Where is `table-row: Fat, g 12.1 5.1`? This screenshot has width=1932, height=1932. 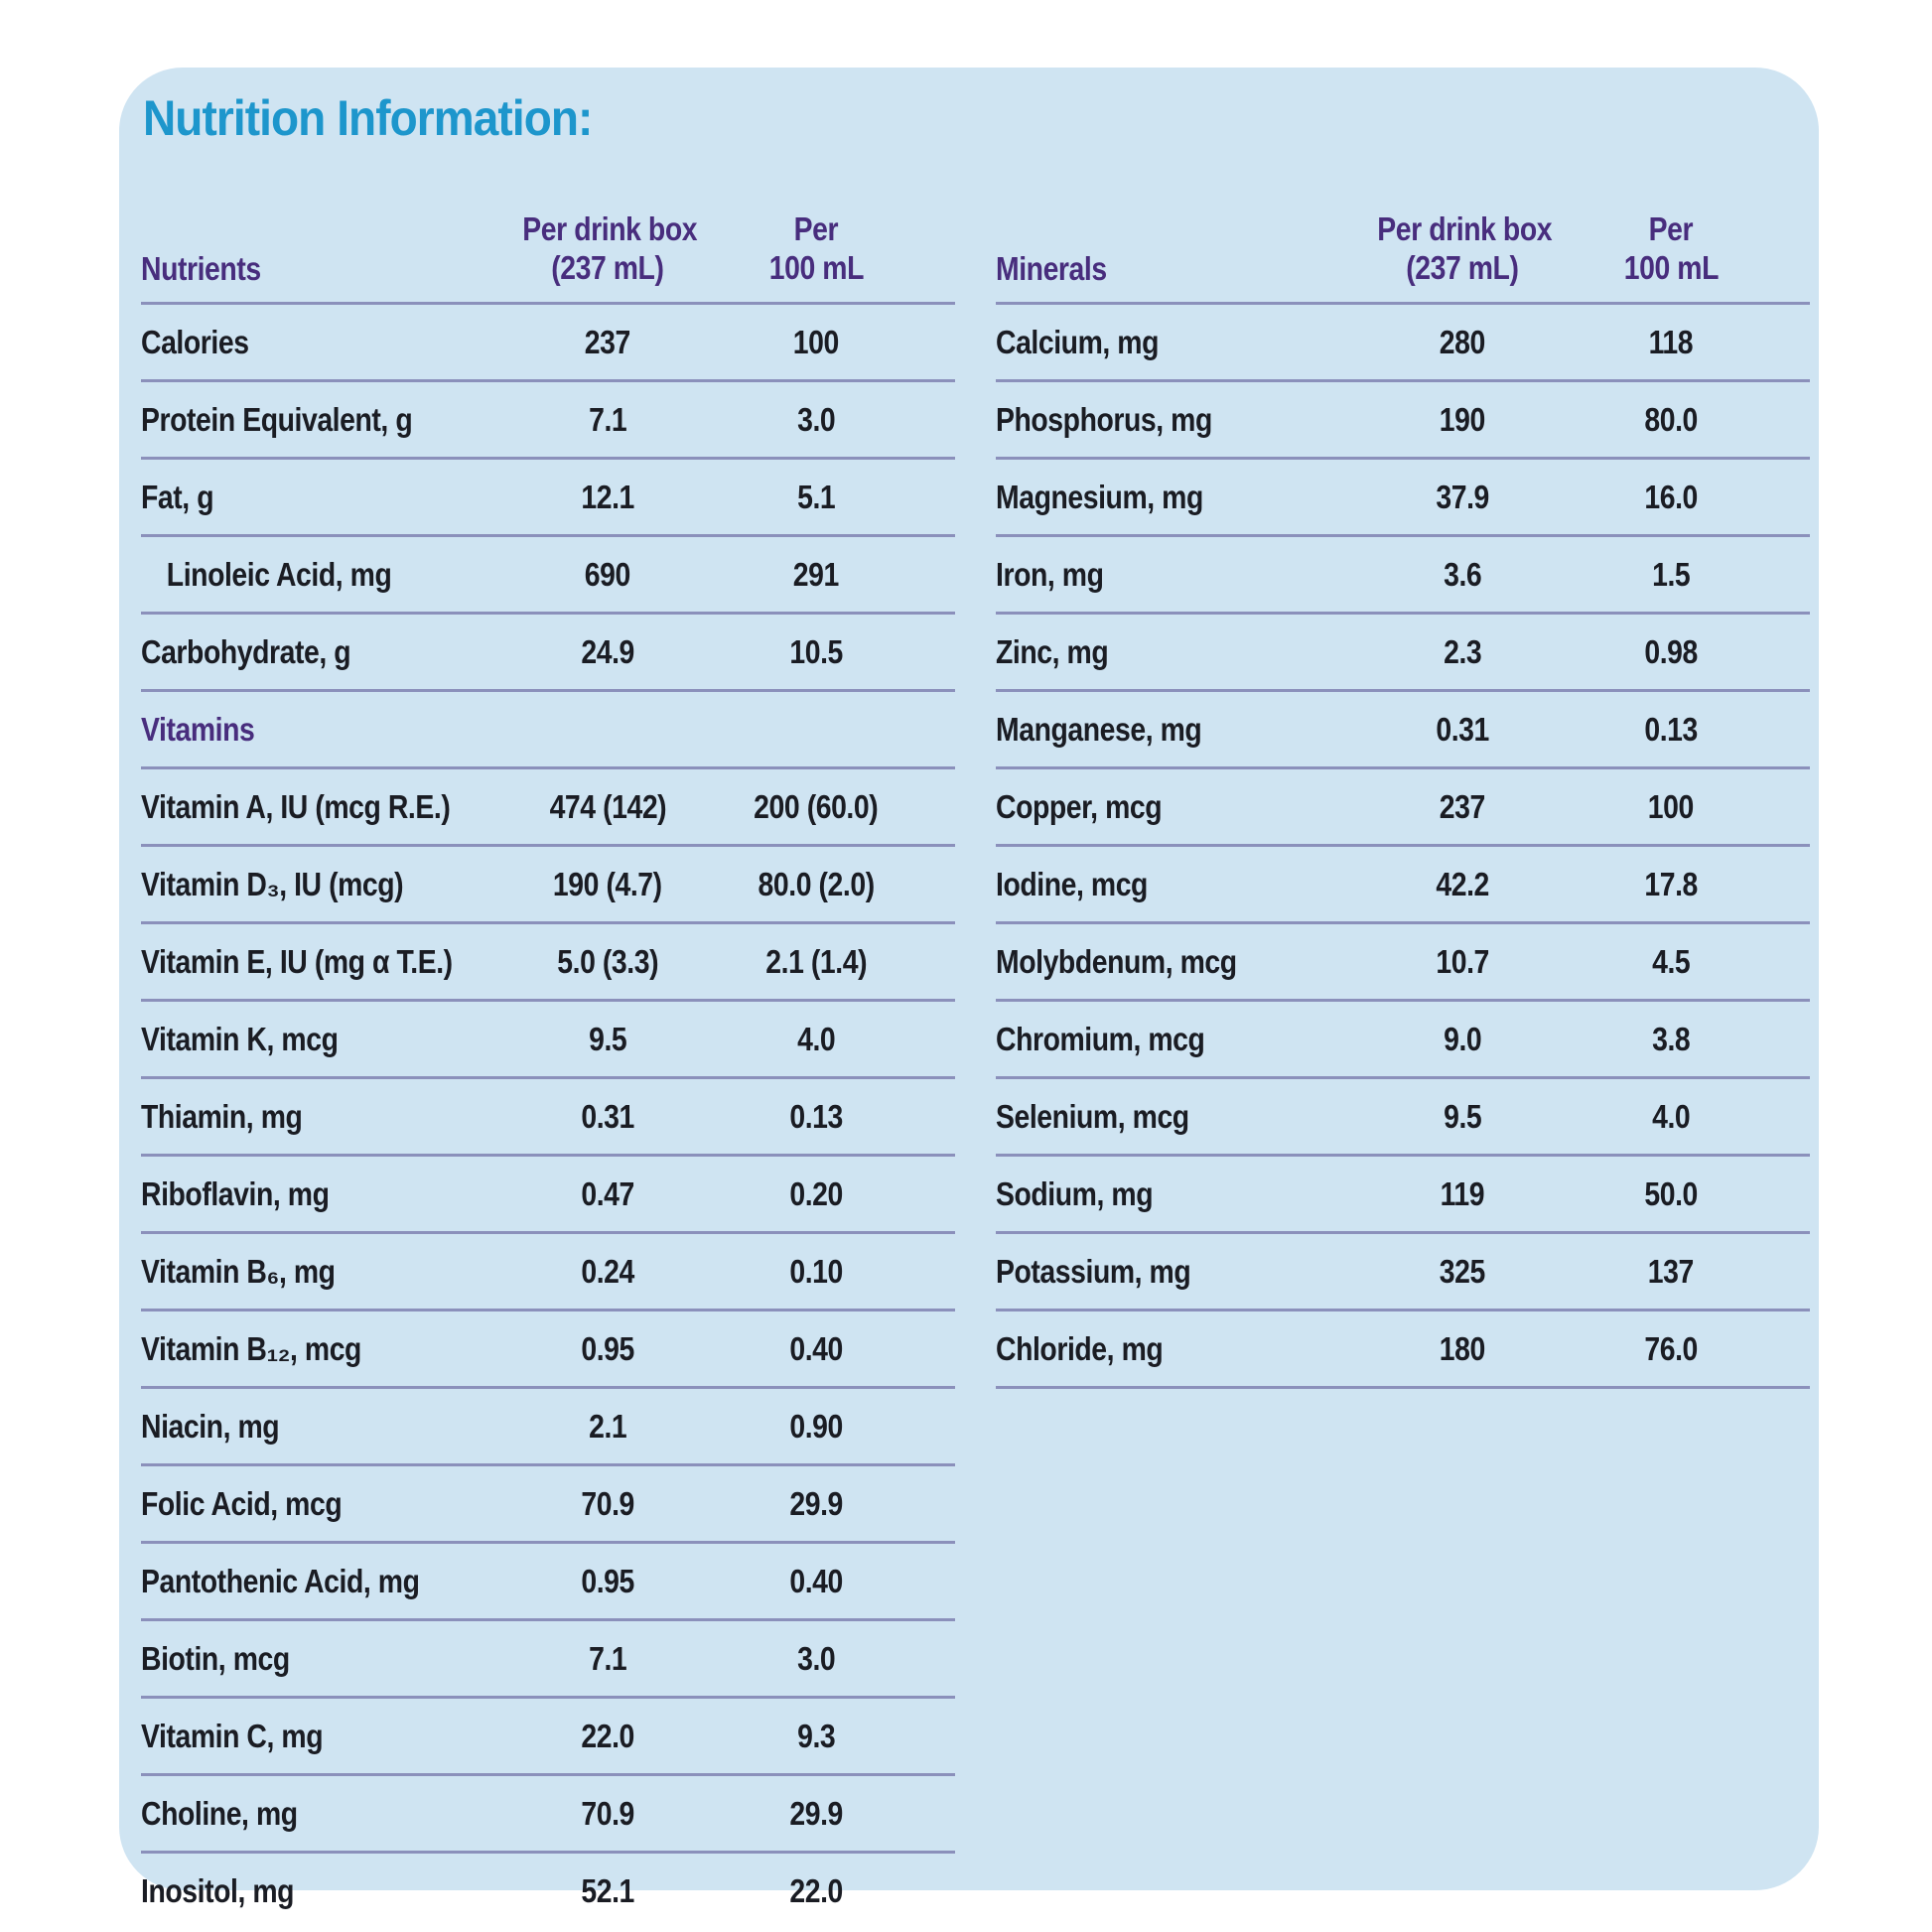
table-row: Fat, g 12.1 5.1 is located at coordinates (548, 498).